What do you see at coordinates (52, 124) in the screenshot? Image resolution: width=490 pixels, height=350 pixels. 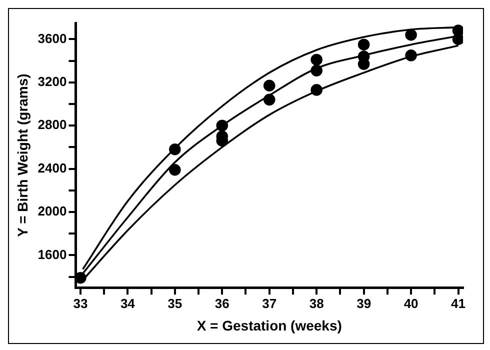 I see `y-tick-label: 2800` at bounding box center [52, 124].